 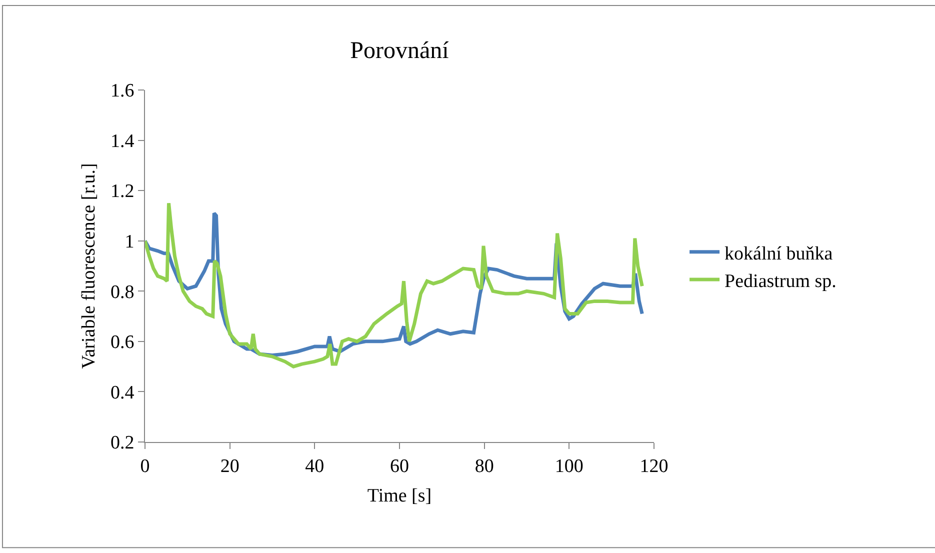 What do you see at coordinates (400, 51) in the screenshot?
I see `chart-title: Porovnání` at bounding box center [400, 51].